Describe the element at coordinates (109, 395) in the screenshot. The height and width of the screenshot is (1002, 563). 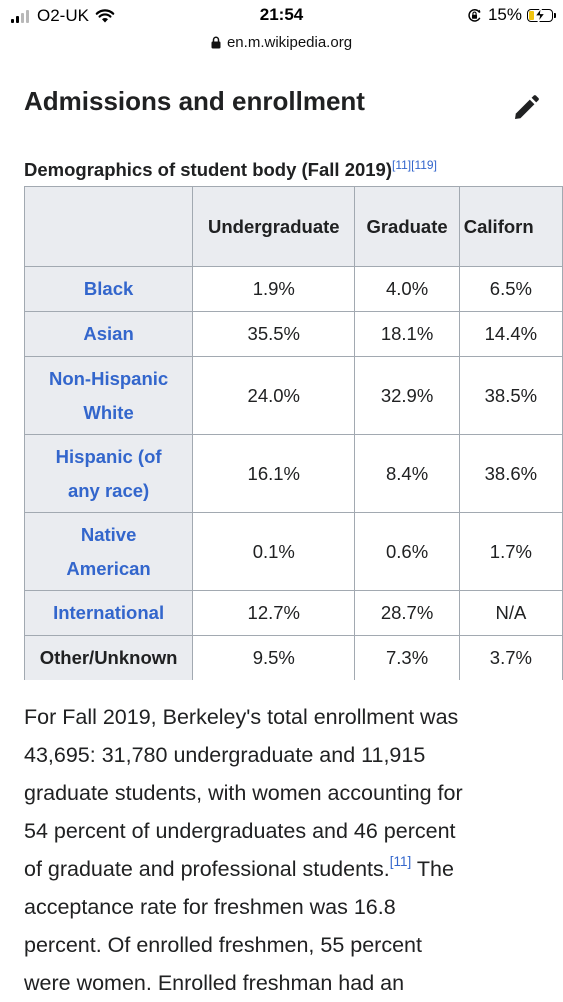
I see `row-header-link: Non-Hispanic White` at that location.